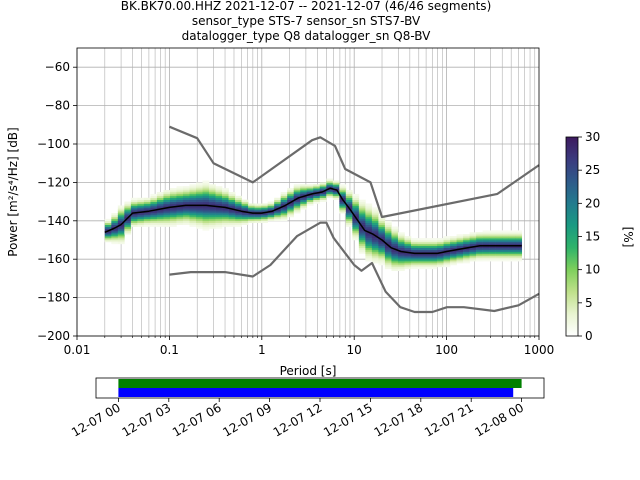 The image size is (640, 480). Describe the element at coordinates (316, 392) in the screenshot. I see `segment-coverage-bar` at that location.